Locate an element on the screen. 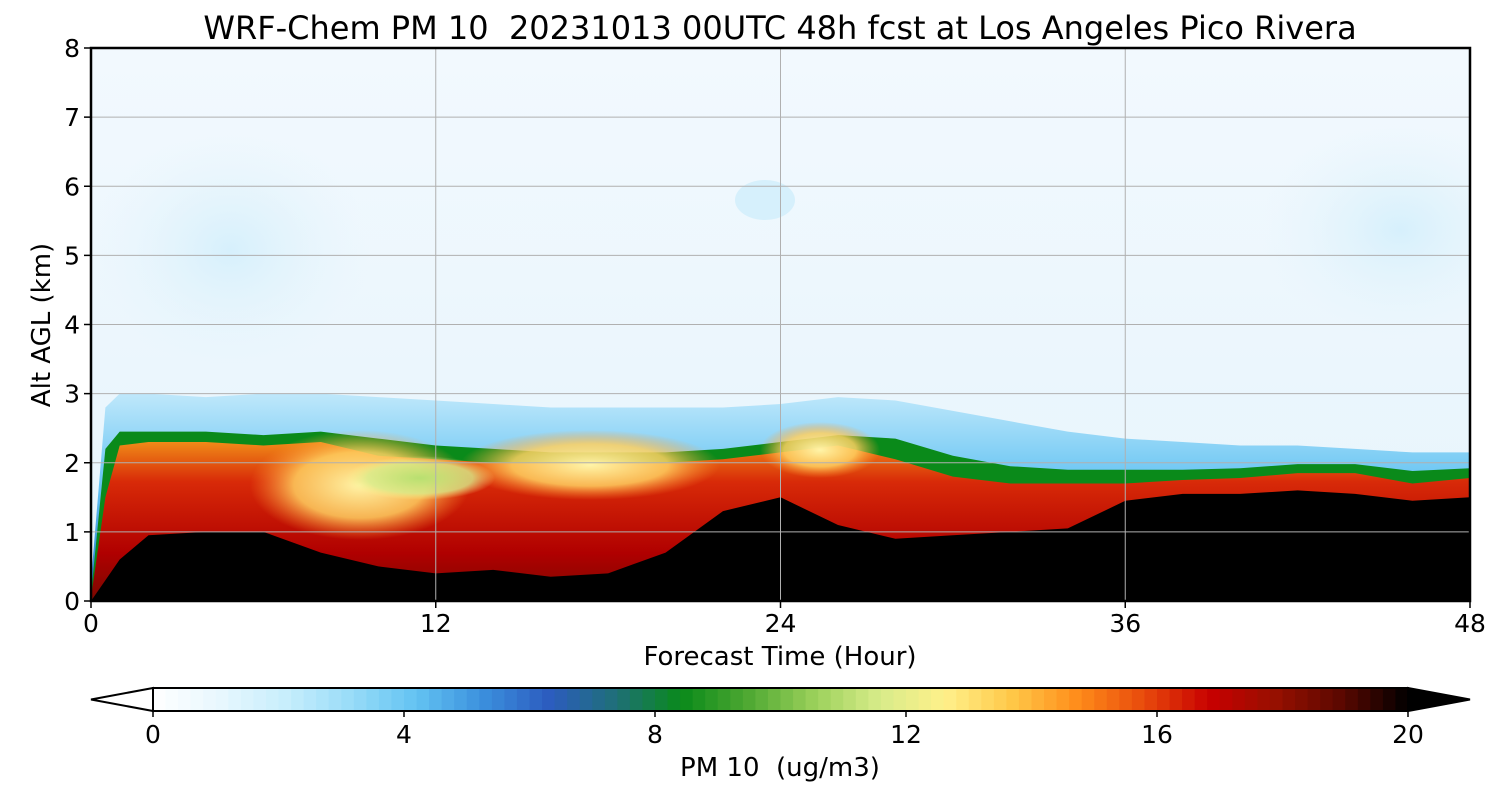  x-tick-label: 0 is located at coordinates (91, 623).